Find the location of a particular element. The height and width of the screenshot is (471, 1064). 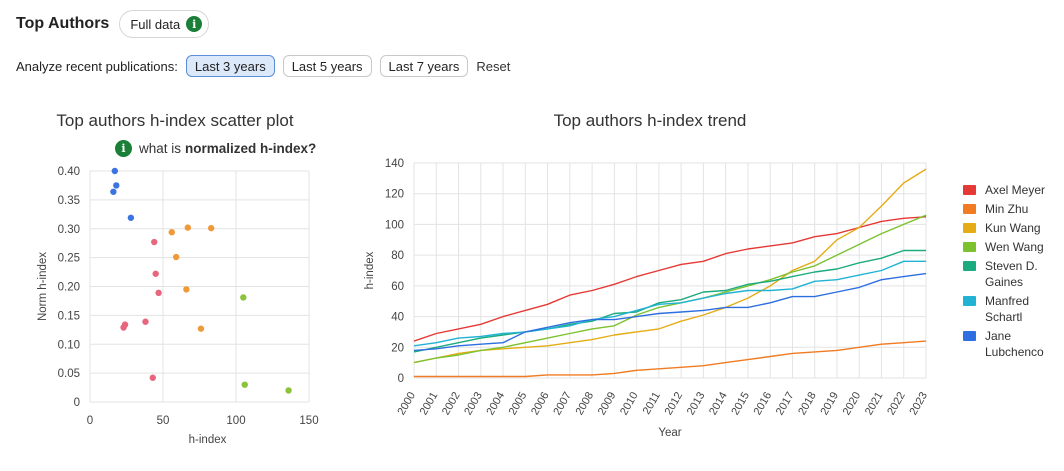

legend-item: Jane Lubchenco is located at coordinates (1013, 344).